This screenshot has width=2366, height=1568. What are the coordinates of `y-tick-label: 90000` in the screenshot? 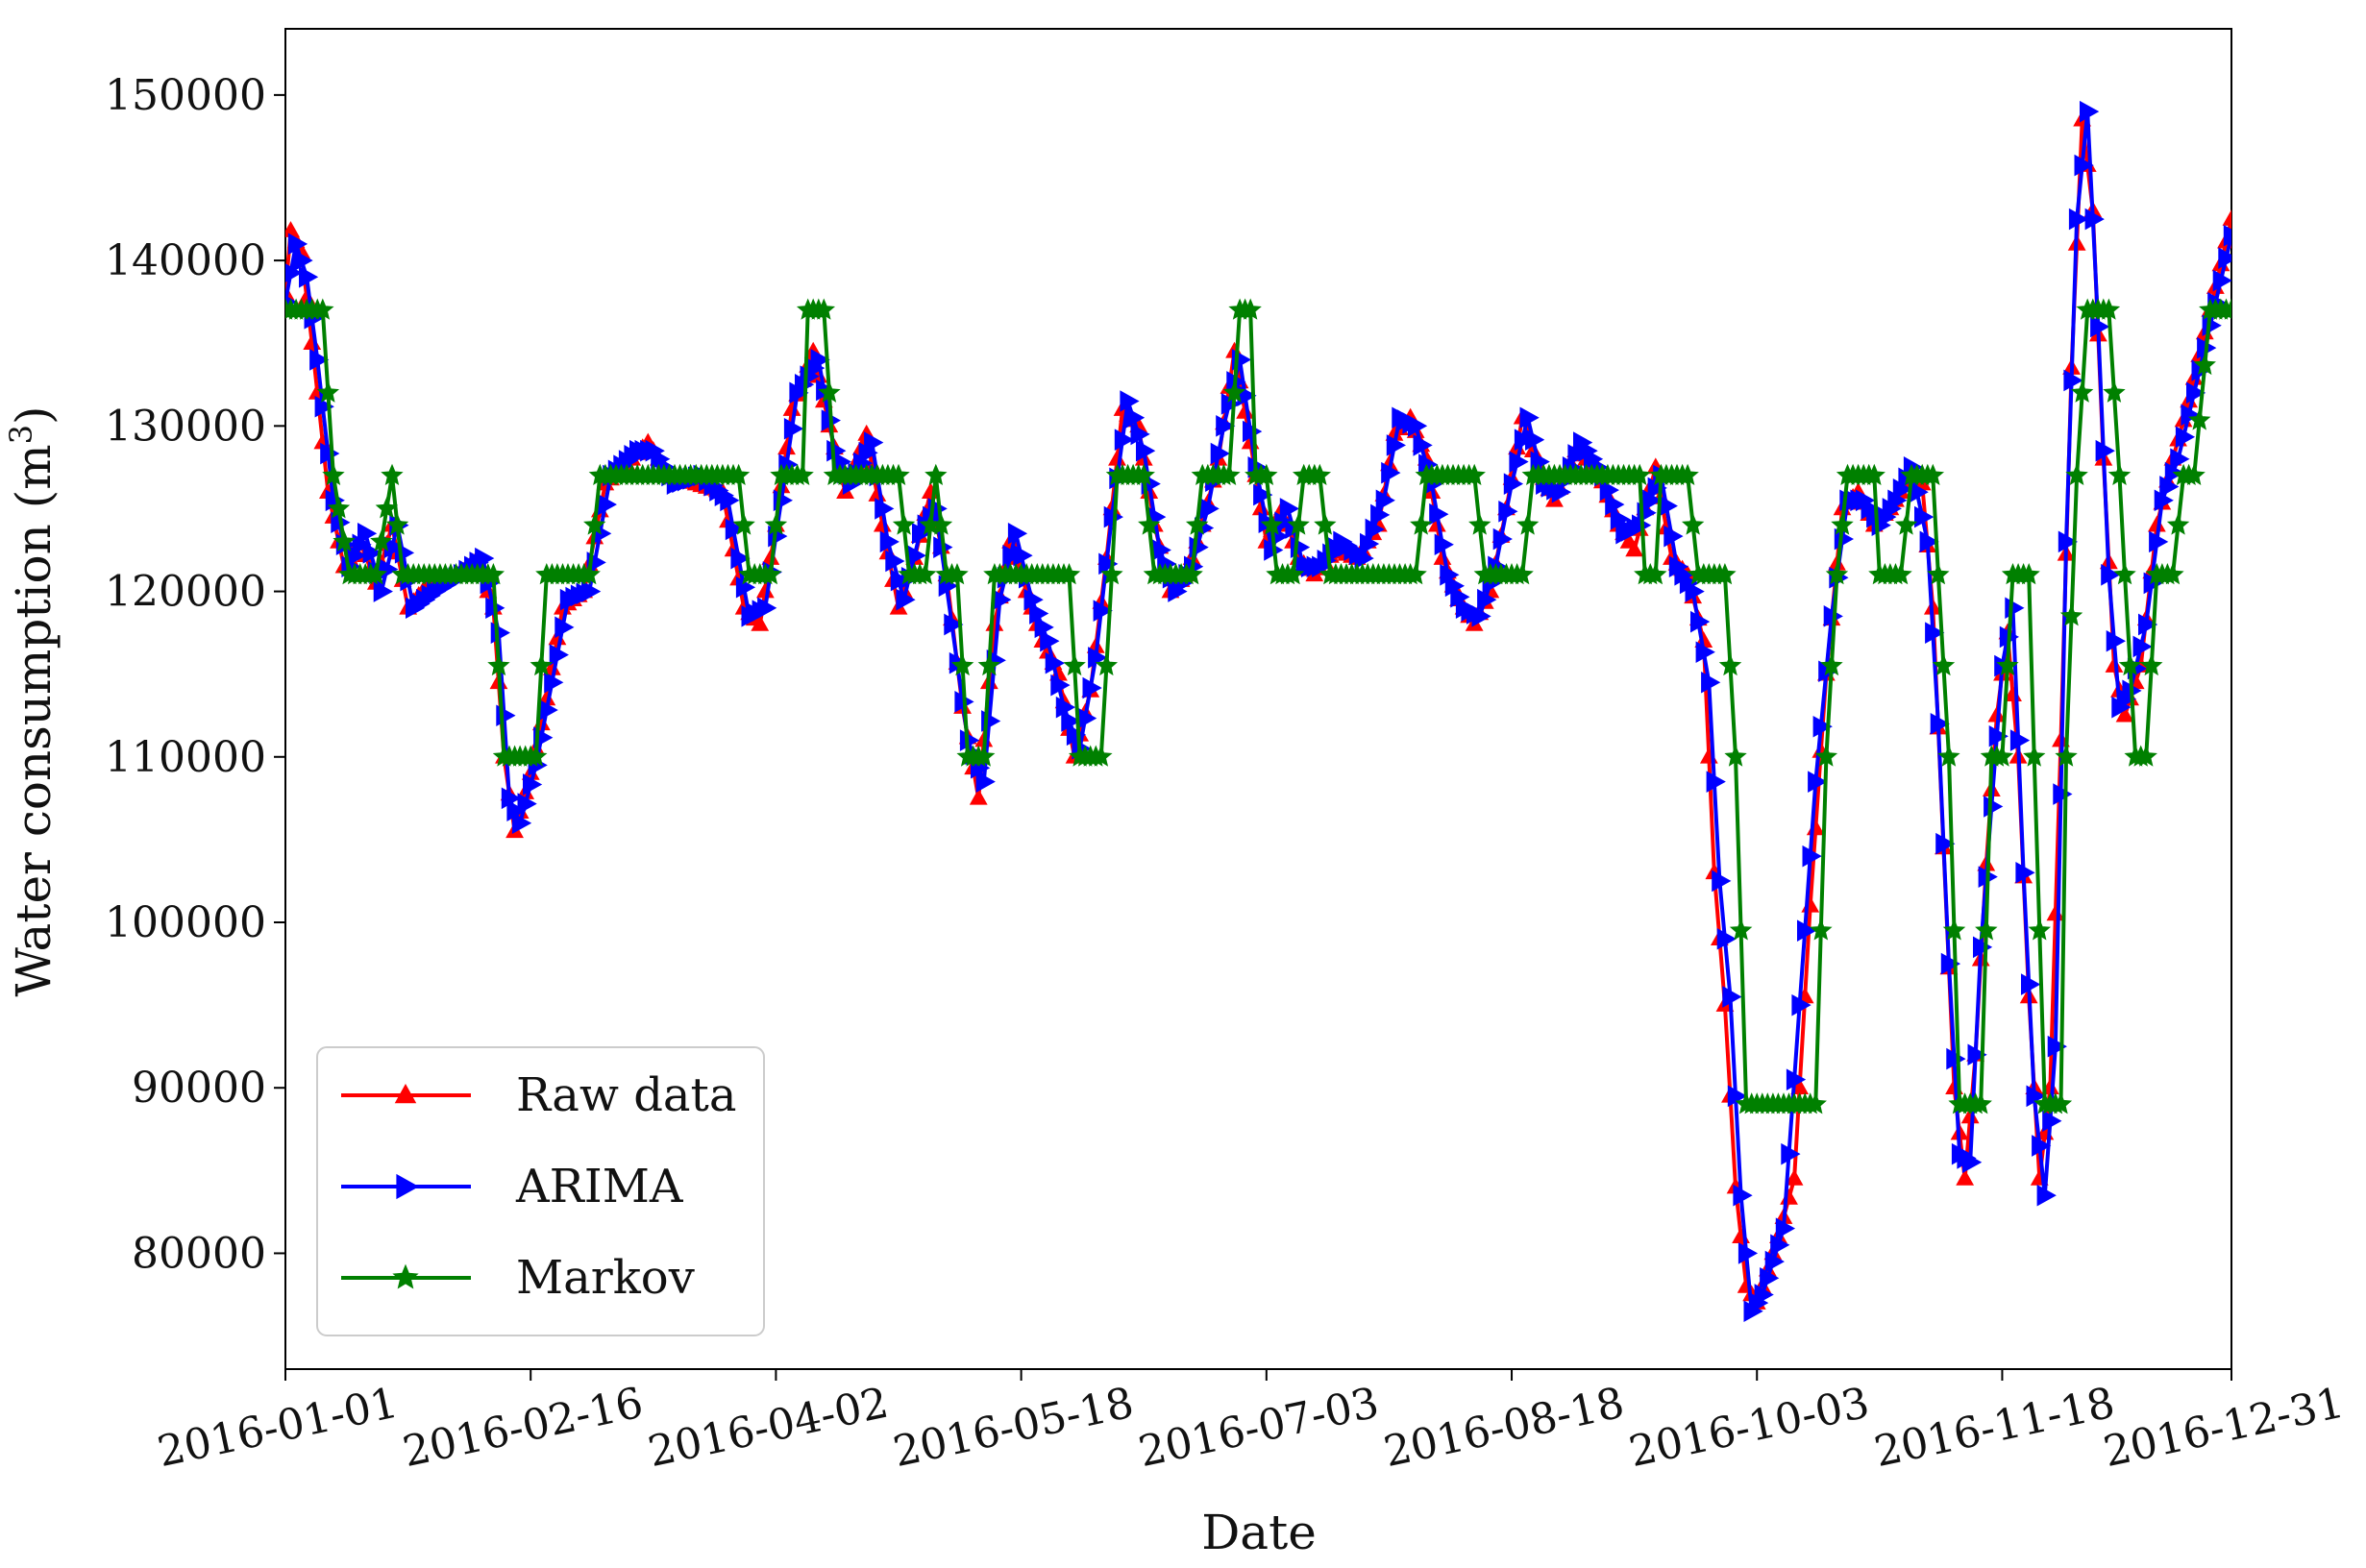 It's located at (199, 1089).